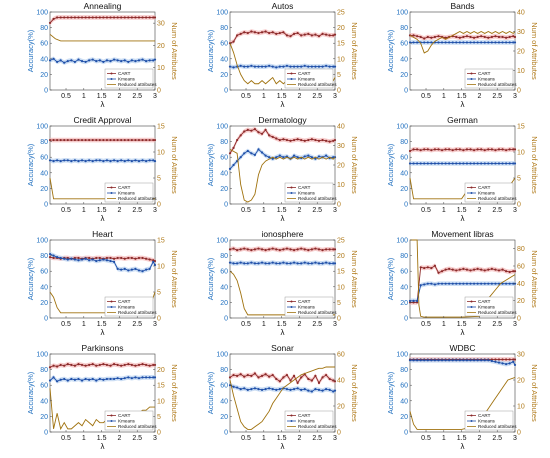  I want to click on right-tick-label: 30, so click(521, 32).